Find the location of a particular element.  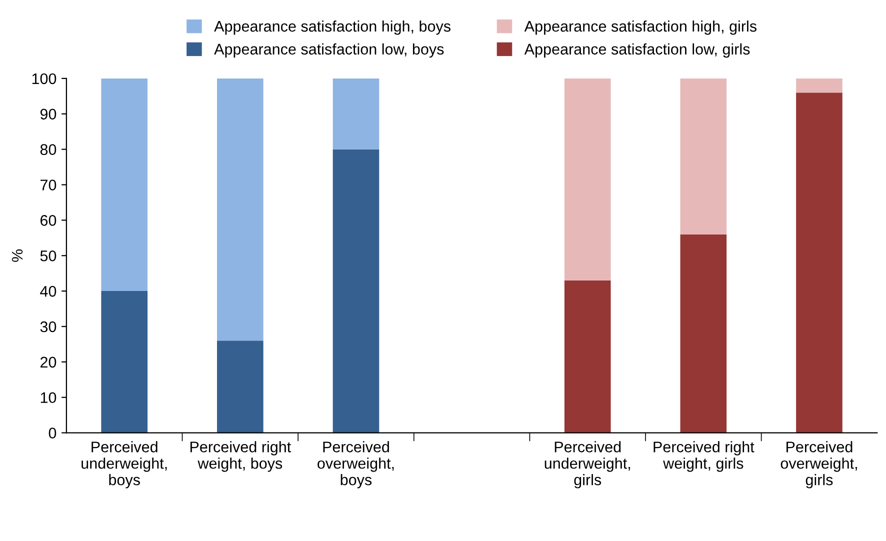

legend-label: Appearance satisfaction high, girls is located at coordinates (640, 27).